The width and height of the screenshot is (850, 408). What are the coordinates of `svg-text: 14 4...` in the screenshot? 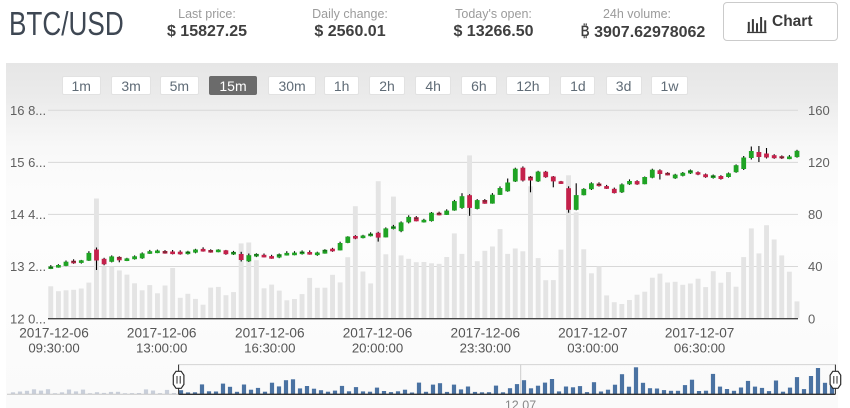 It's located at (28, 214).